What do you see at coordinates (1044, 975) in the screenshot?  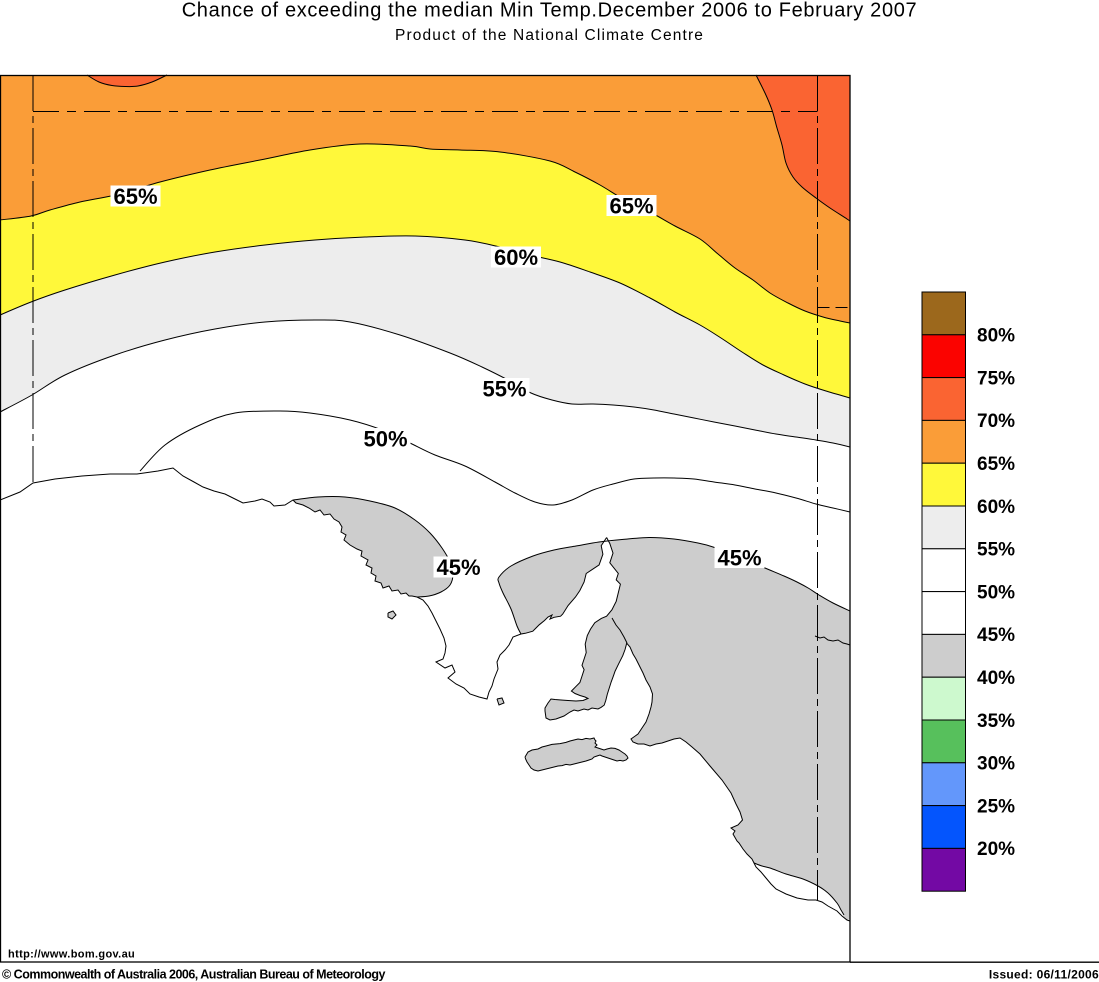 I see `svg-text: Issued: 06/11/2006` at bounding box center [1044, 975].